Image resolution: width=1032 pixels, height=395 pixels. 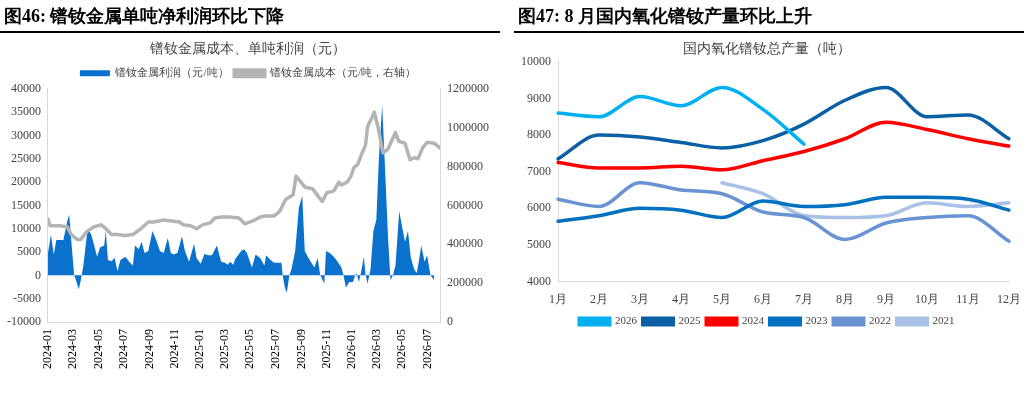 I want to click on x-tick-label: 8月, so click(x=845, y=298).